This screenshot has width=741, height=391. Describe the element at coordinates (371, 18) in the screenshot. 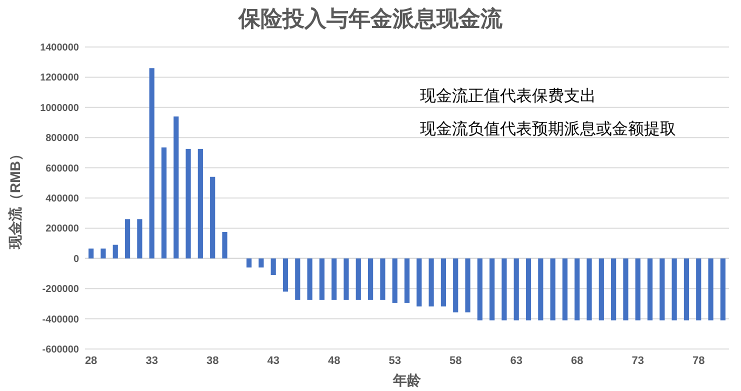

I see `chart-title: 保险投入与年金派息现金流` at that location.